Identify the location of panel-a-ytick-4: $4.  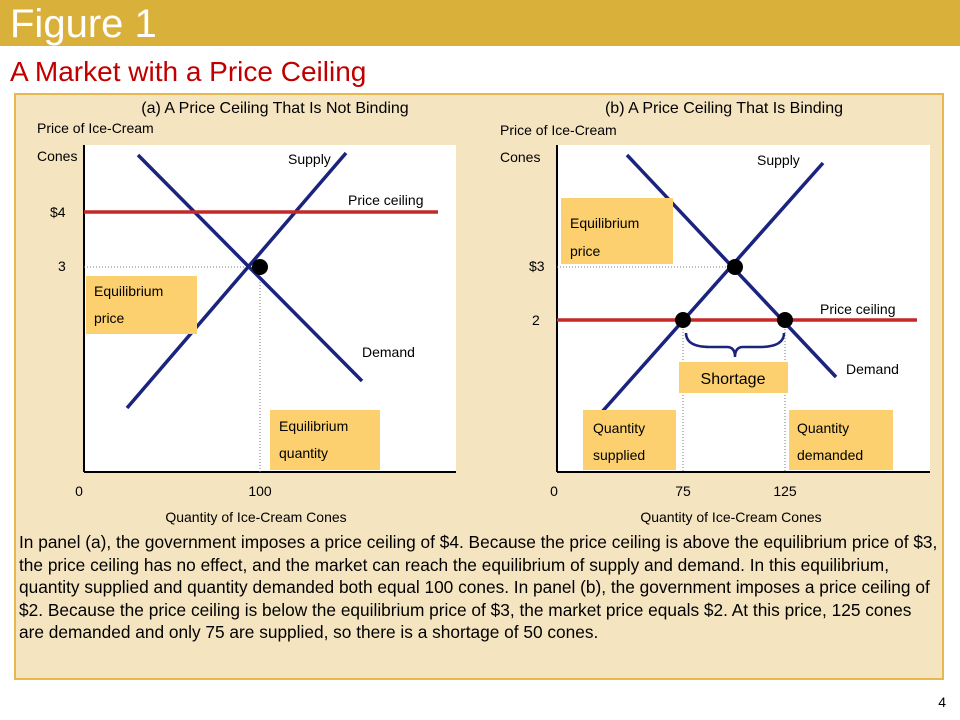
(58, 212).